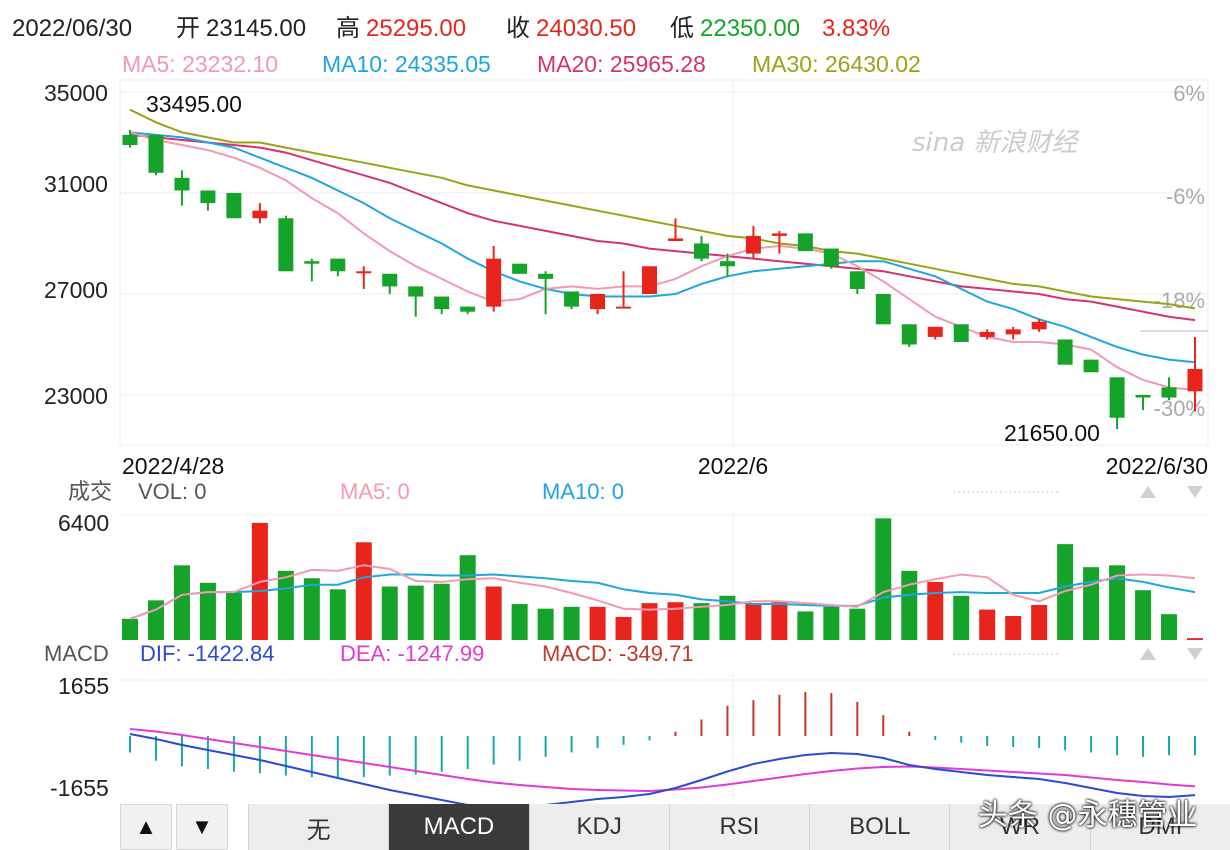 This screenshot has width=1230, height=850. I want to click on tab-macd: MACD, so click(458, 827).